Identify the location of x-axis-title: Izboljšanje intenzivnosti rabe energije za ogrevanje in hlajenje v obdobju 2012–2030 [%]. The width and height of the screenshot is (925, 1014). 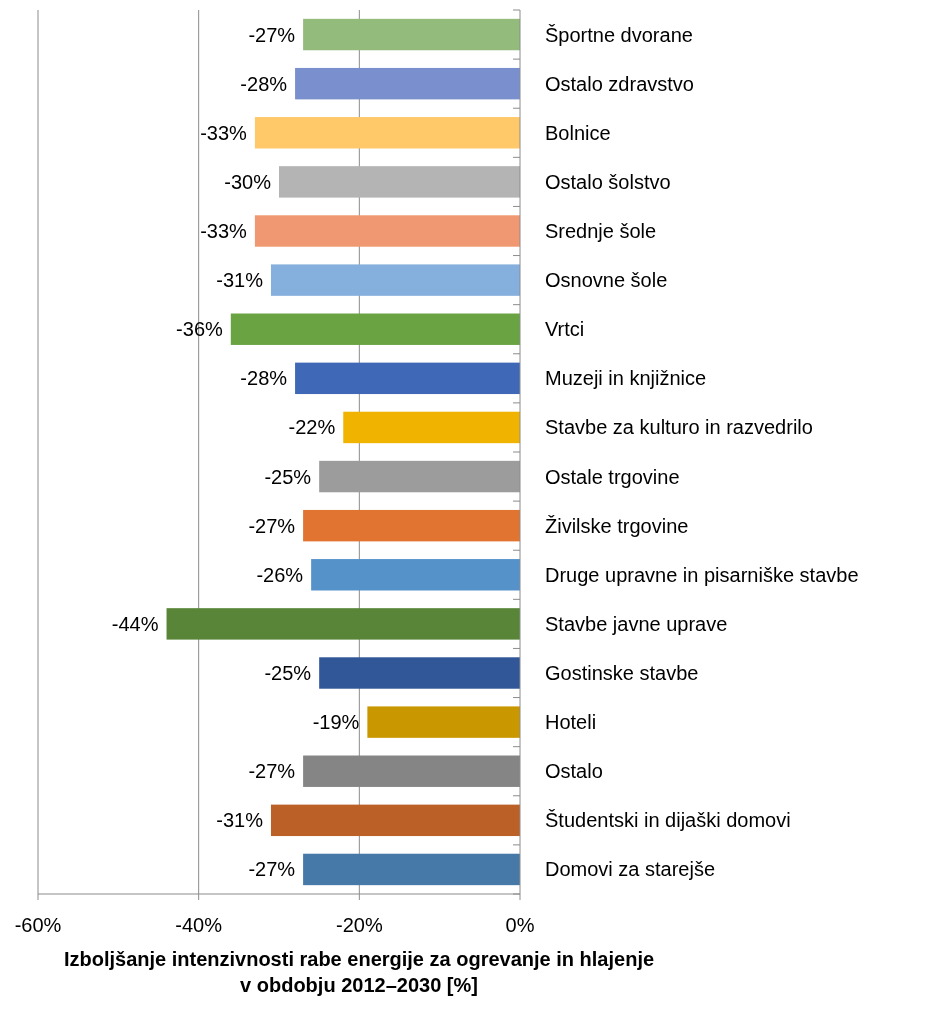
(359, 972).